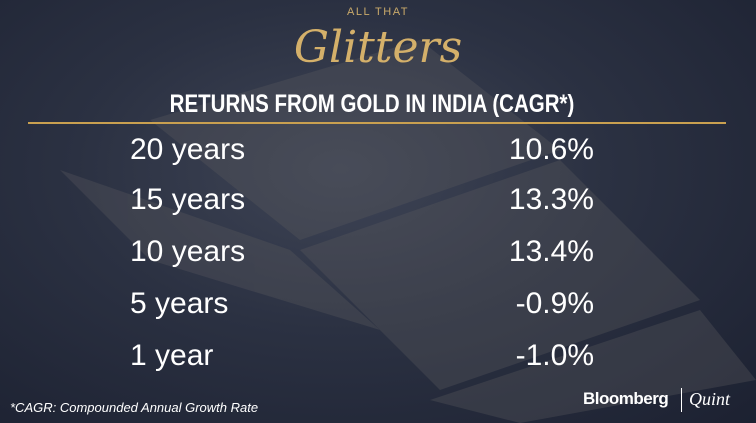 The width and height of the screenshot is (756, 423). Describe the element at coordinates (372, 104) in the screenshot. I see `title: RETURNS FROM GOLD IN INDIA (CAGR*)` at that location.